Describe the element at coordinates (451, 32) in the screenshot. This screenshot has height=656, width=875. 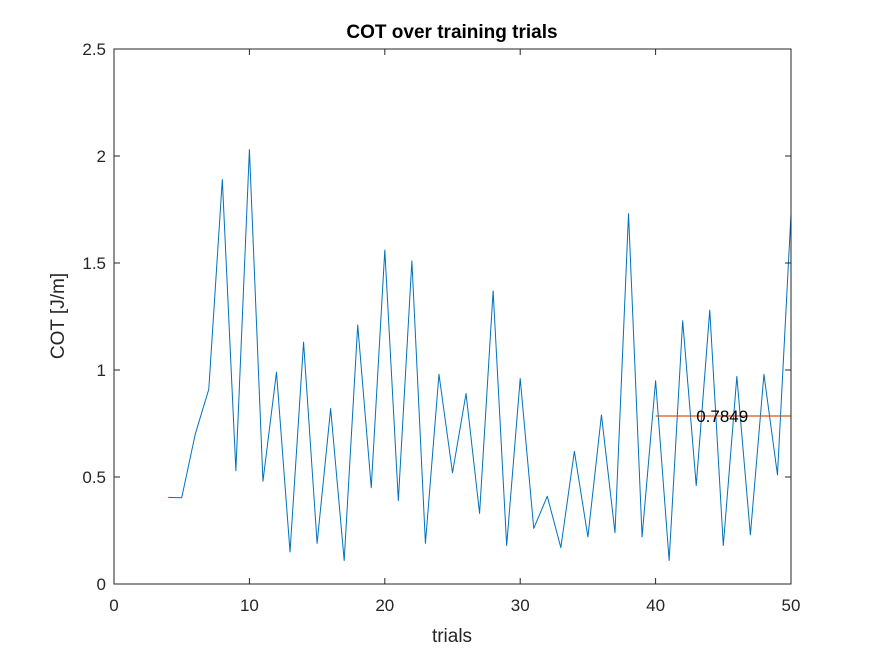
I see `chart-title: COT over training trials` at that location.